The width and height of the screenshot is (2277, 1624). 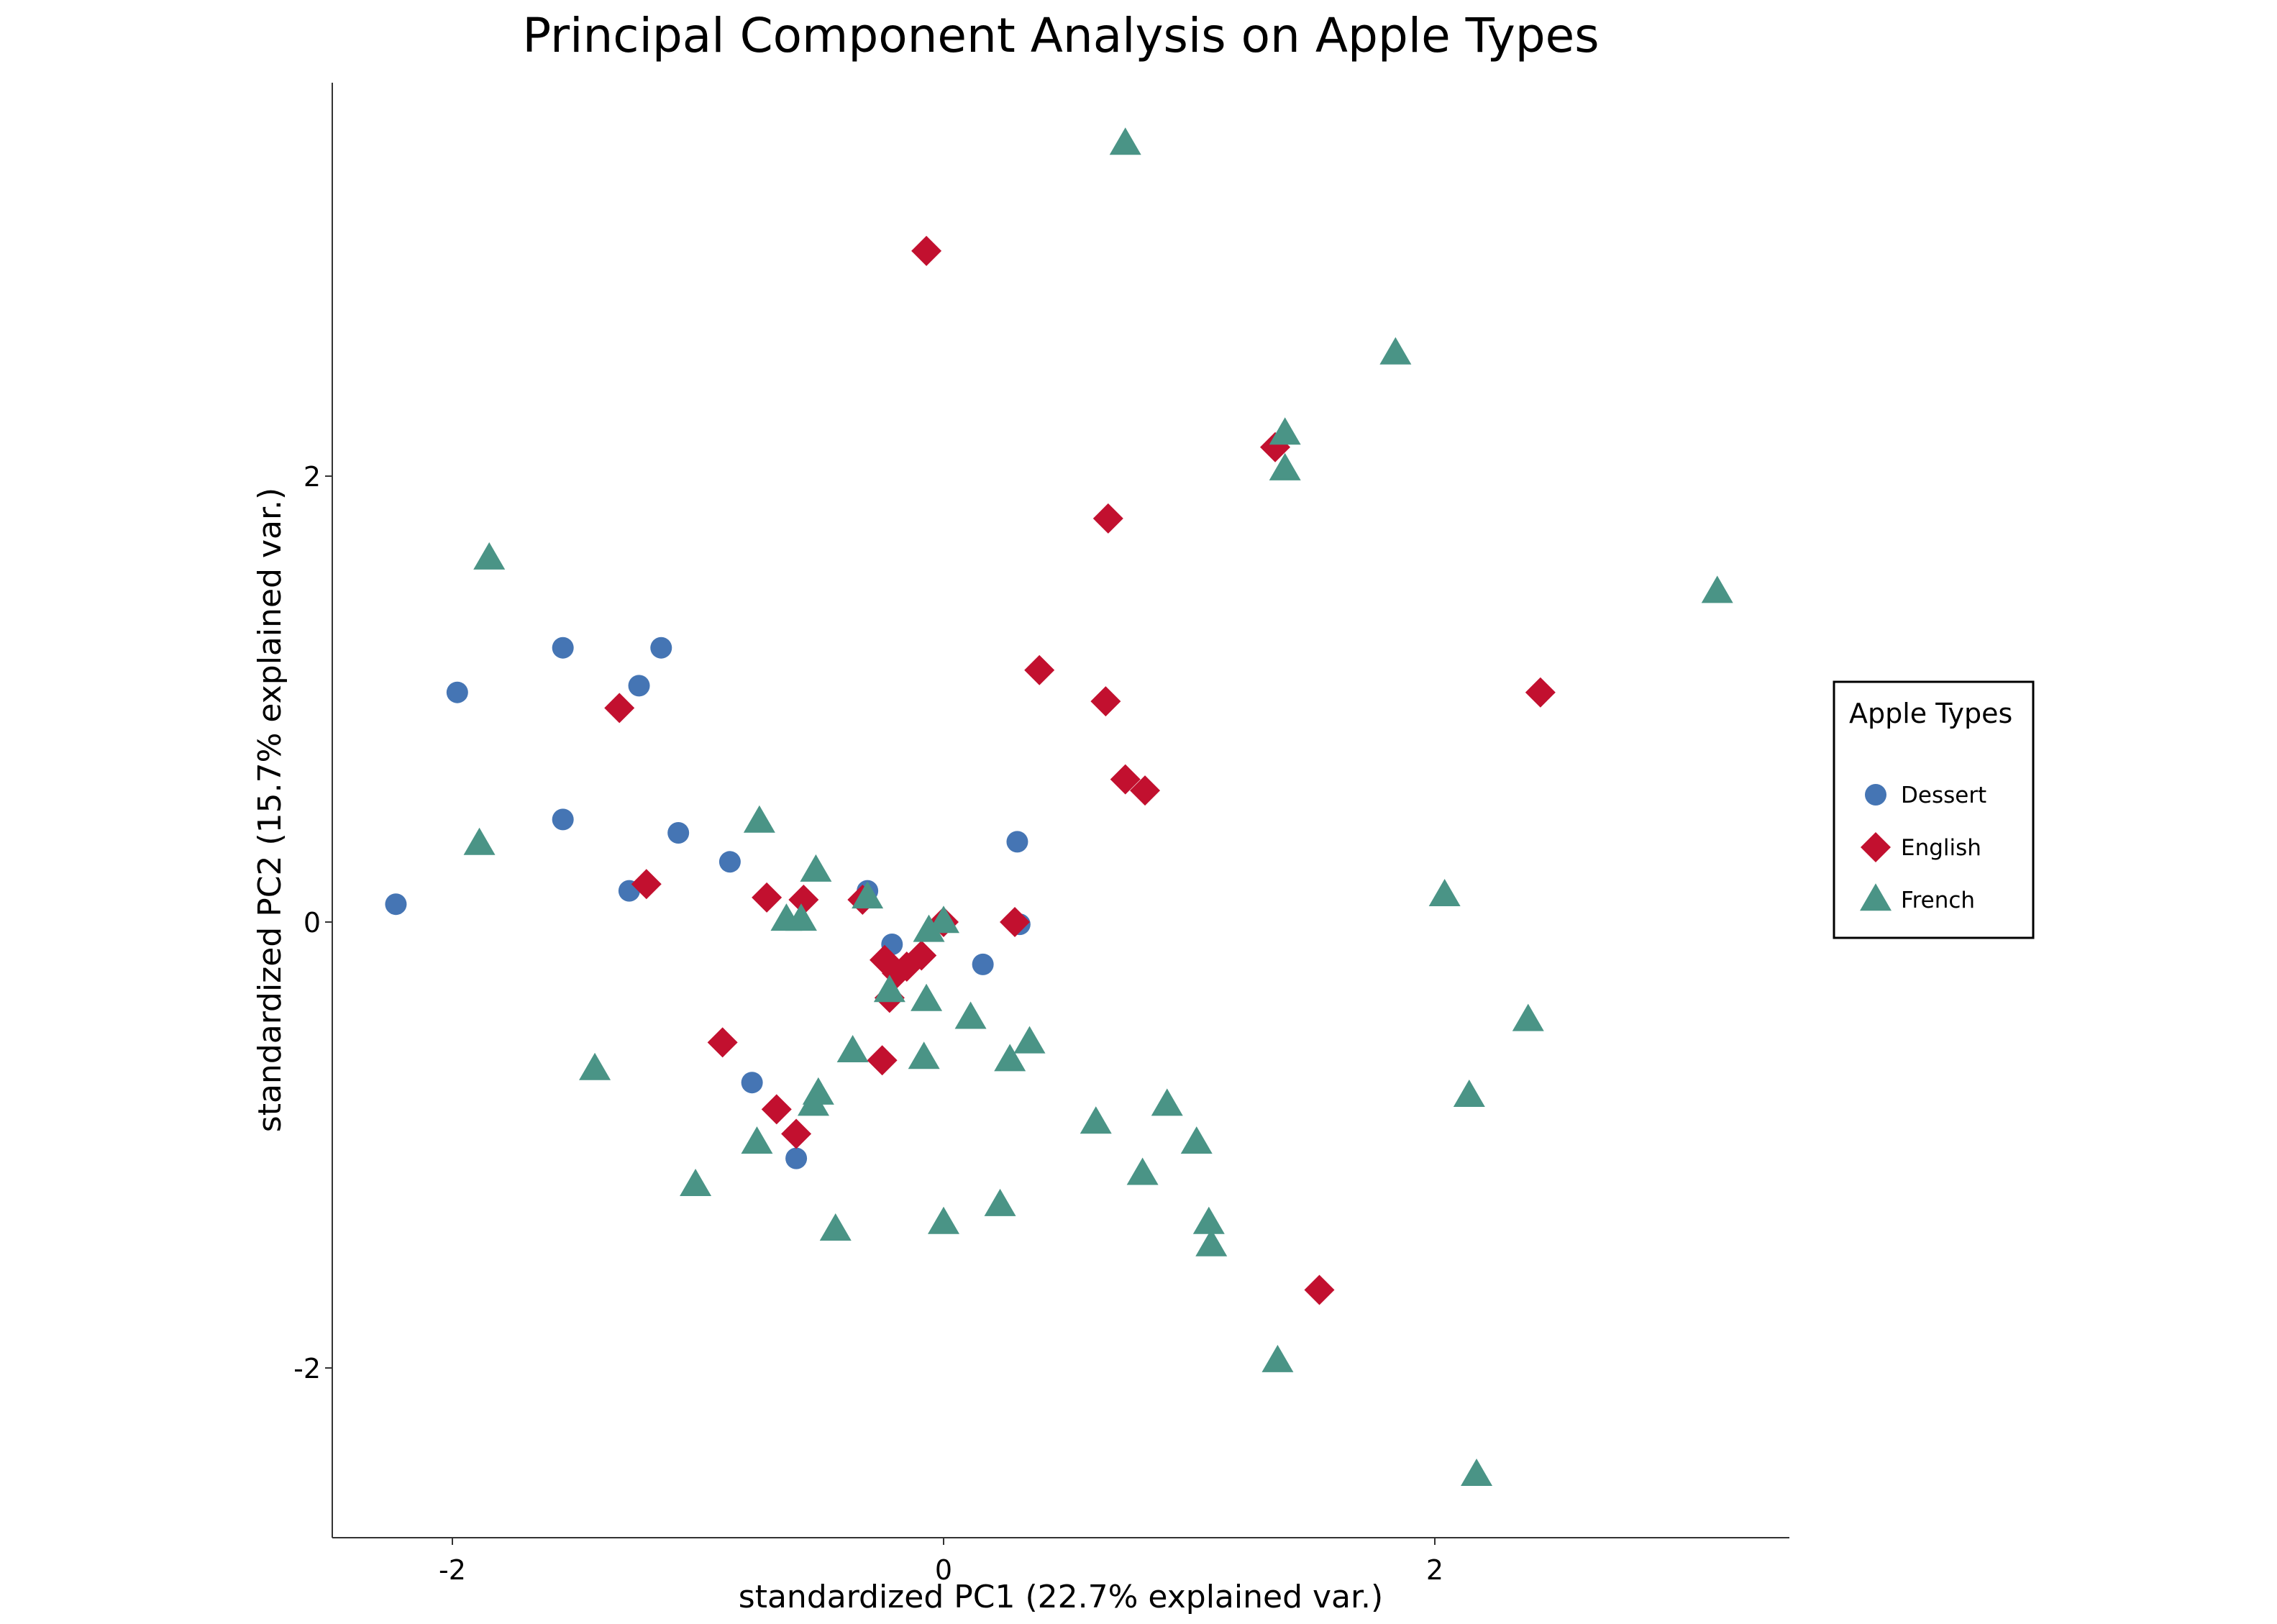 What do you see at coordinates (1876, 847) in the screenshot?
I see `legend-english-marker` at bounding box center [1876, 847].